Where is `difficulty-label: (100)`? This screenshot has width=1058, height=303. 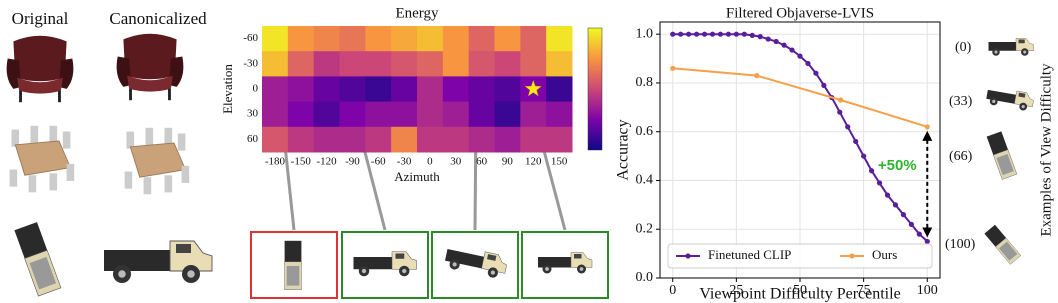
difficulty-label: (100) is located at coordinates (960, 244).